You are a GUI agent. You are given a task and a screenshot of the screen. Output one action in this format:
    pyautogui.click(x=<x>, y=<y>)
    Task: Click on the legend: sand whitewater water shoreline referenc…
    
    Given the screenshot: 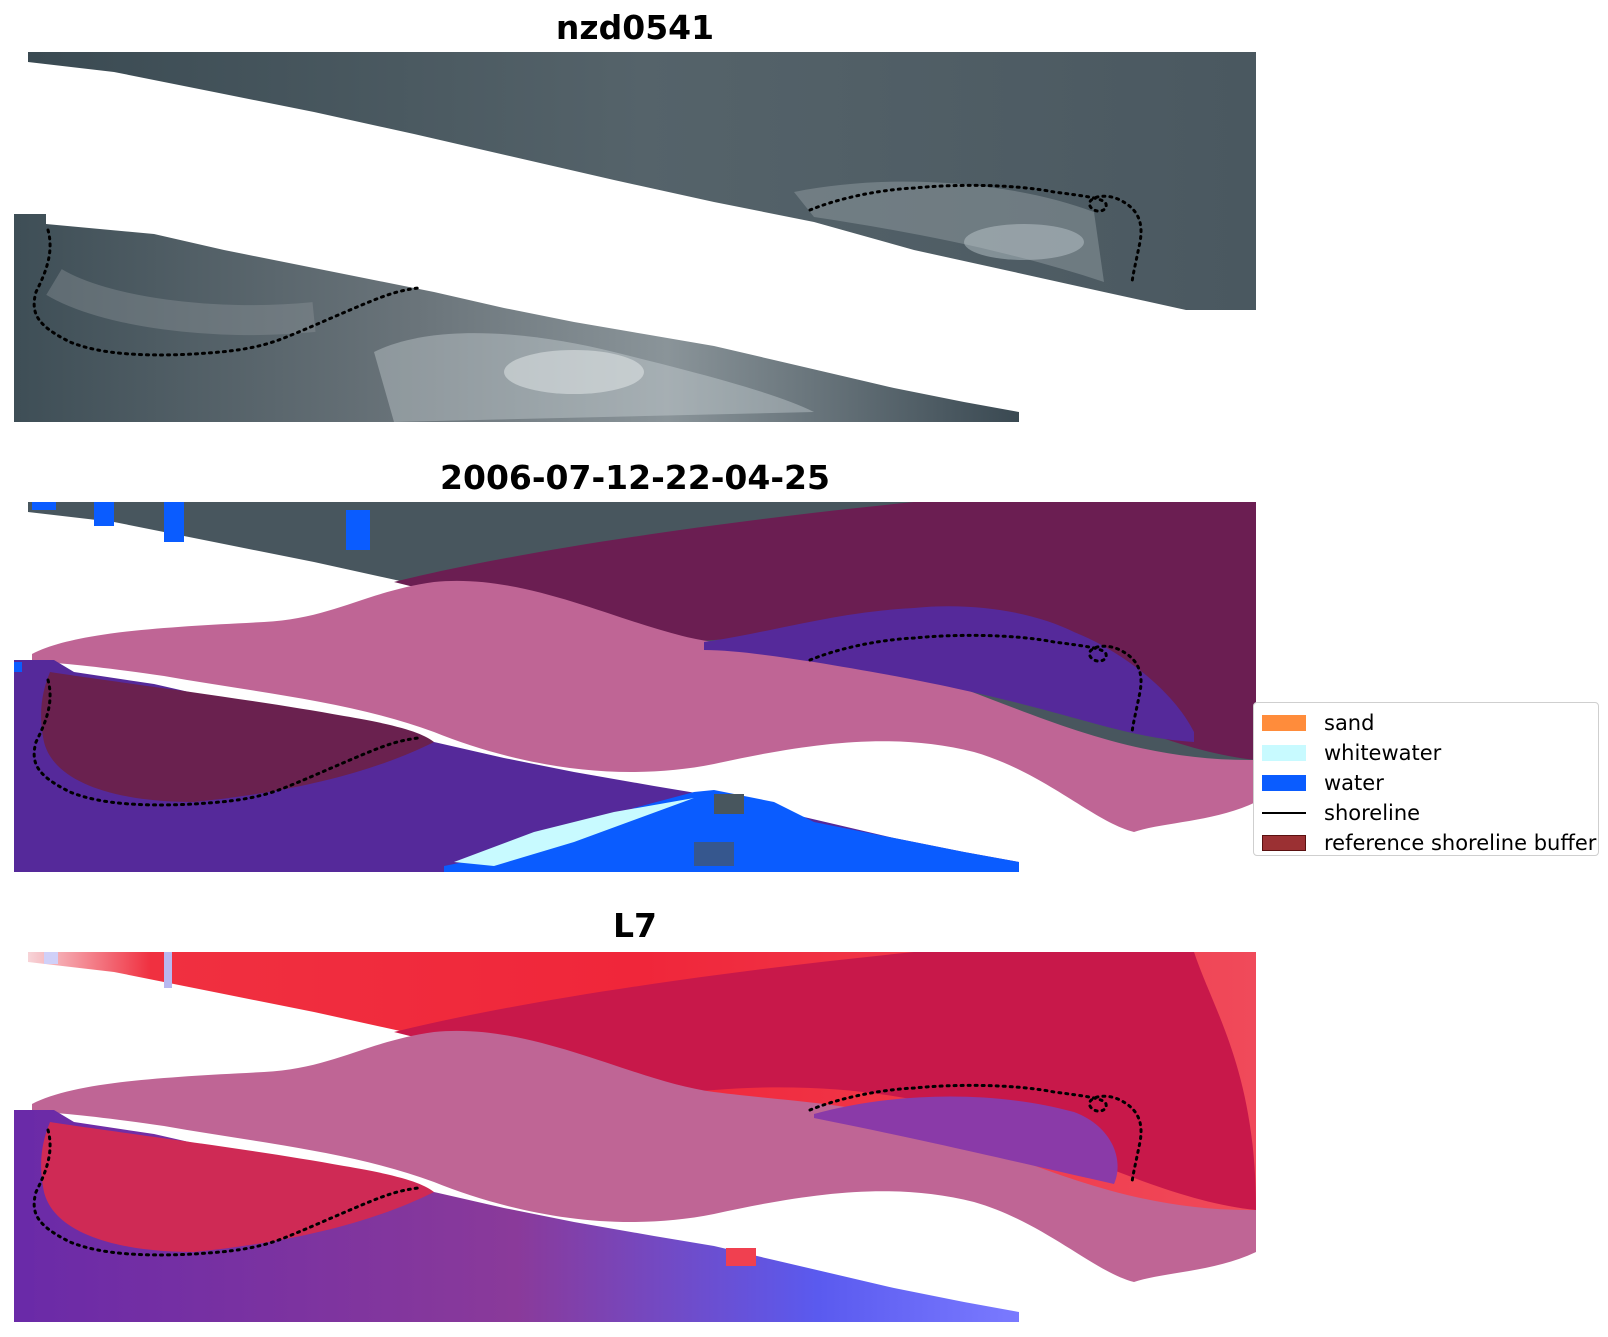 What is the action you would take?
    pyautogui.click(x=1426, y=779)
    